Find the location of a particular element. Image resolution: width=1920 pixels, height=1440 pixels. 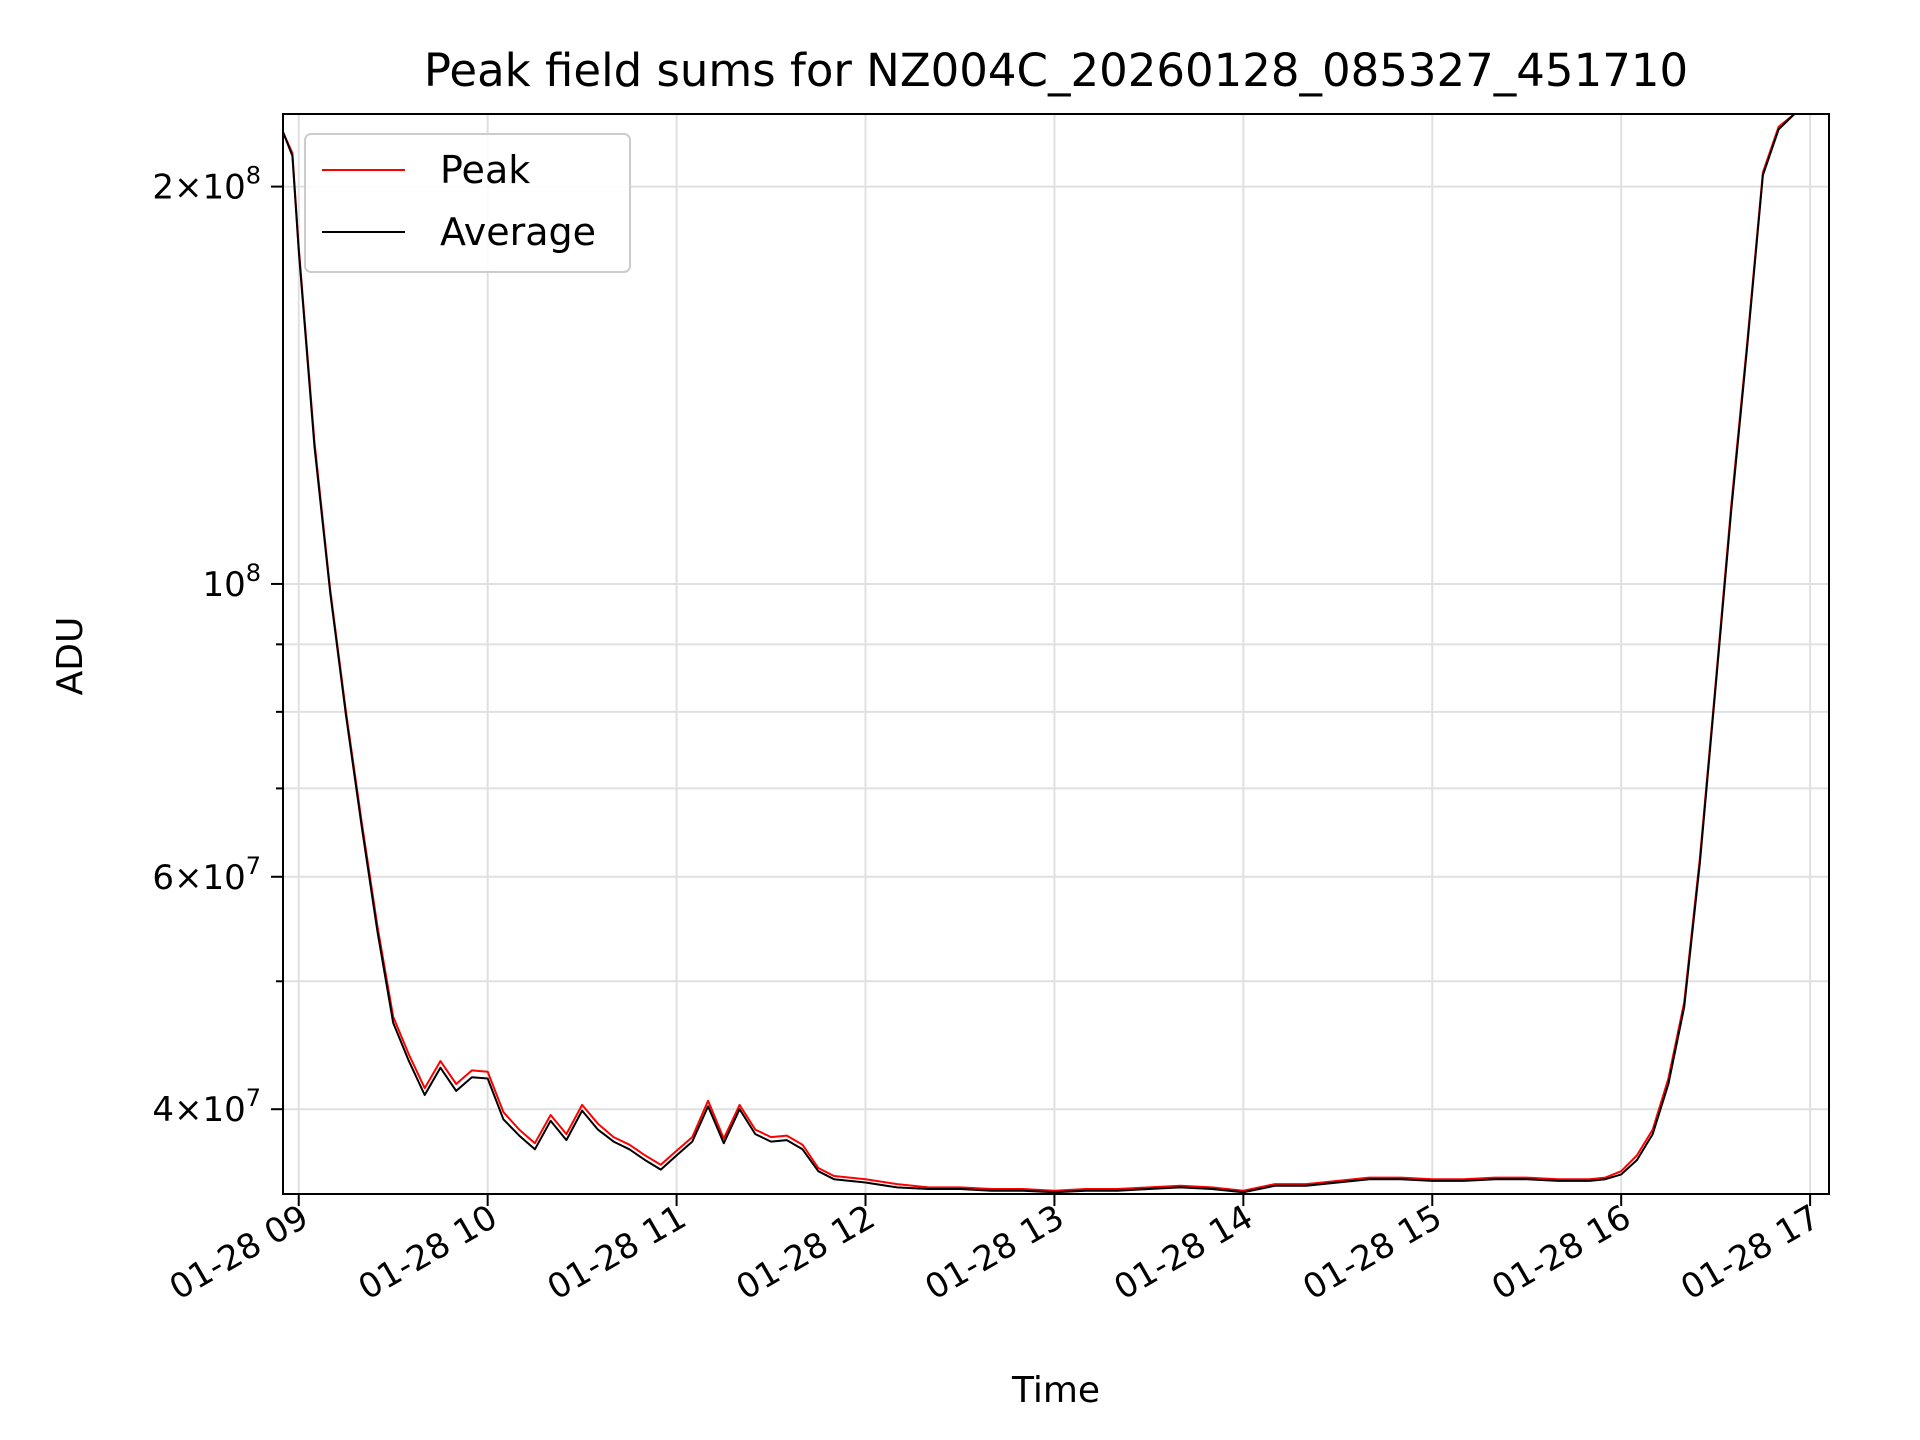

legend: Peak Average is located at coordinates (467, 203).